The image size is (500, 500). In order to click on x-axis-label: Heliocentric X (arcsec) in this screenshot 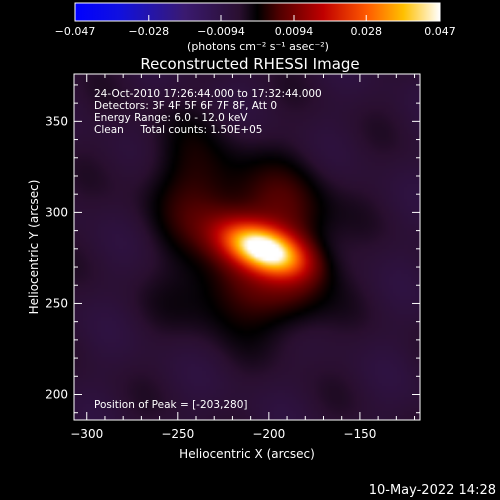, I will do `click(247, 454)`.